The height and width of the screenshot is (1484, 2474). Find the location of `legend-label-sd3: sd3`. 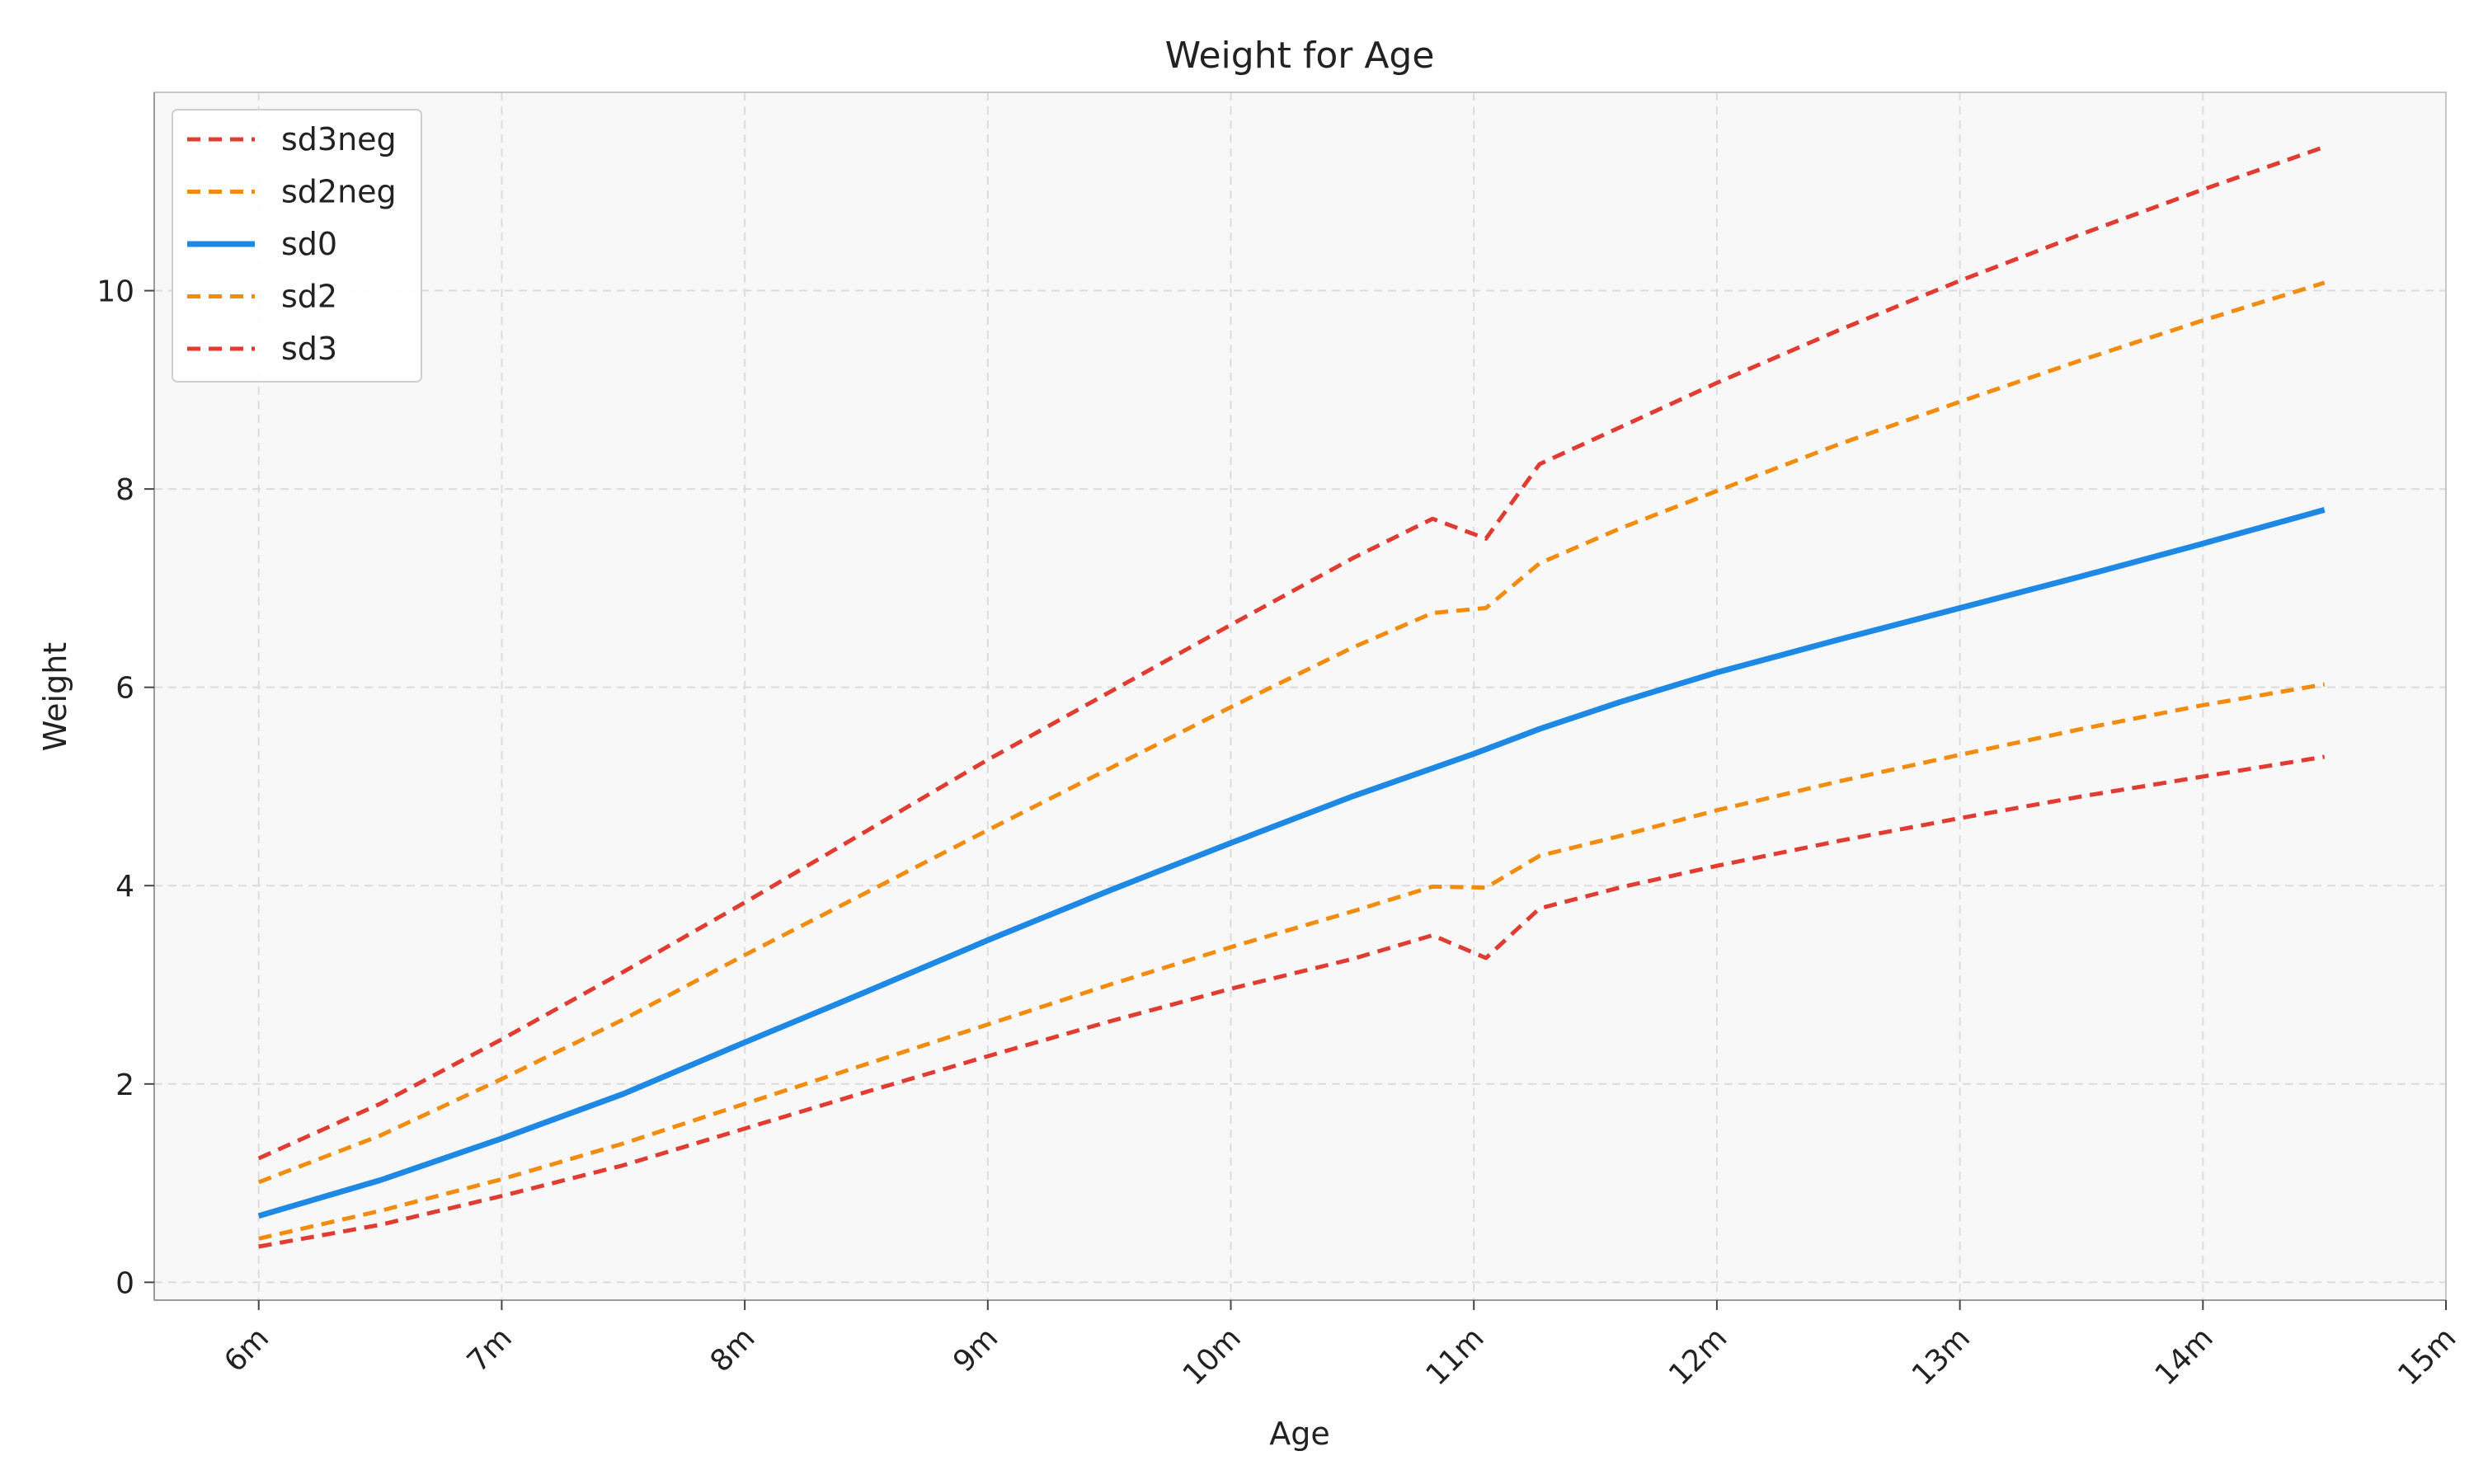

legend-label-sd3: sd3 is located at coordinates (309, 349).